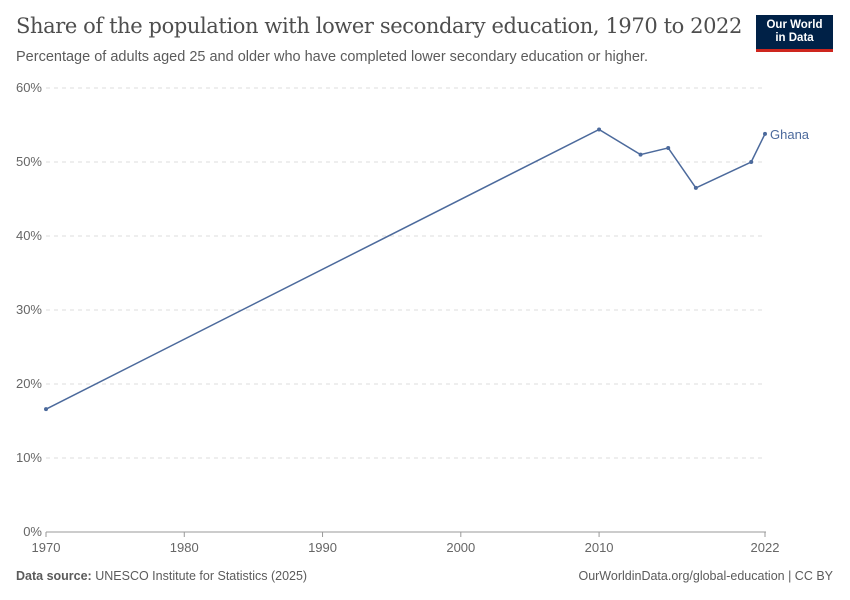 This screenshot has width=850, height=600. Describe the element at coordinates (460, 547) in the screenshot. I see `x-tick-label: 2000` at that location.